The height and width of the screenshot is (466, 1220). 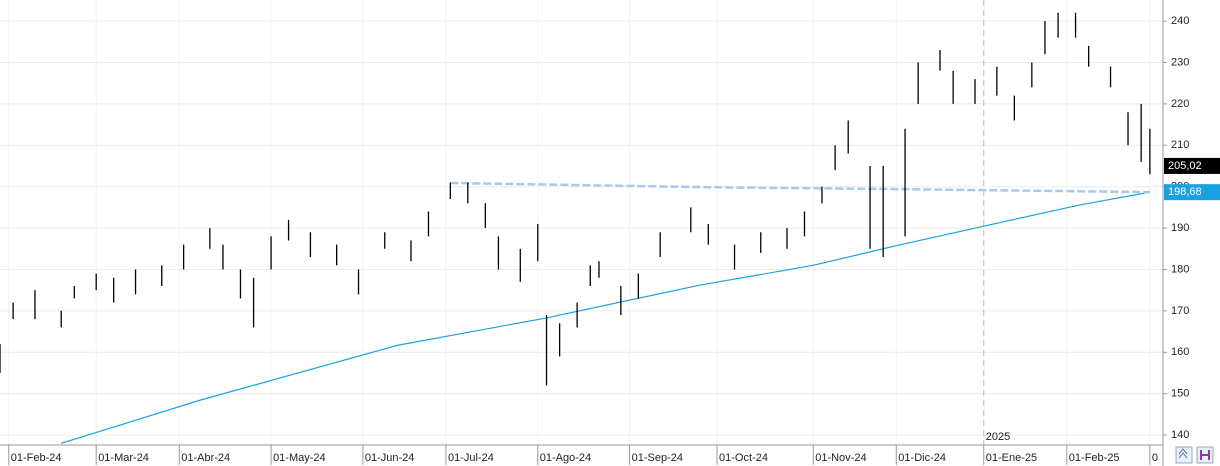 I want to click on price-label: 205,02, so click(x=1185, y=166).